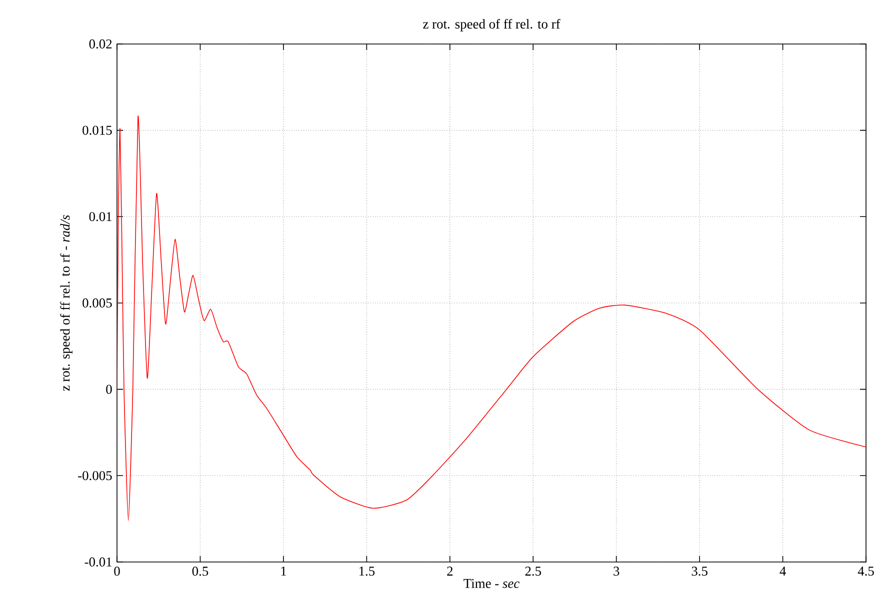  I want to click on x-tick-label: 4, so click(783, 571).